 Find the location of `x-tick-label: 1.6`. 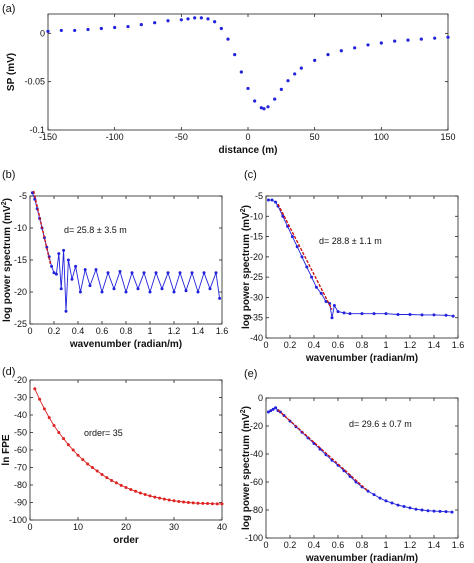

x-tick-label: 1.6 is located at coordinates (458, 345).